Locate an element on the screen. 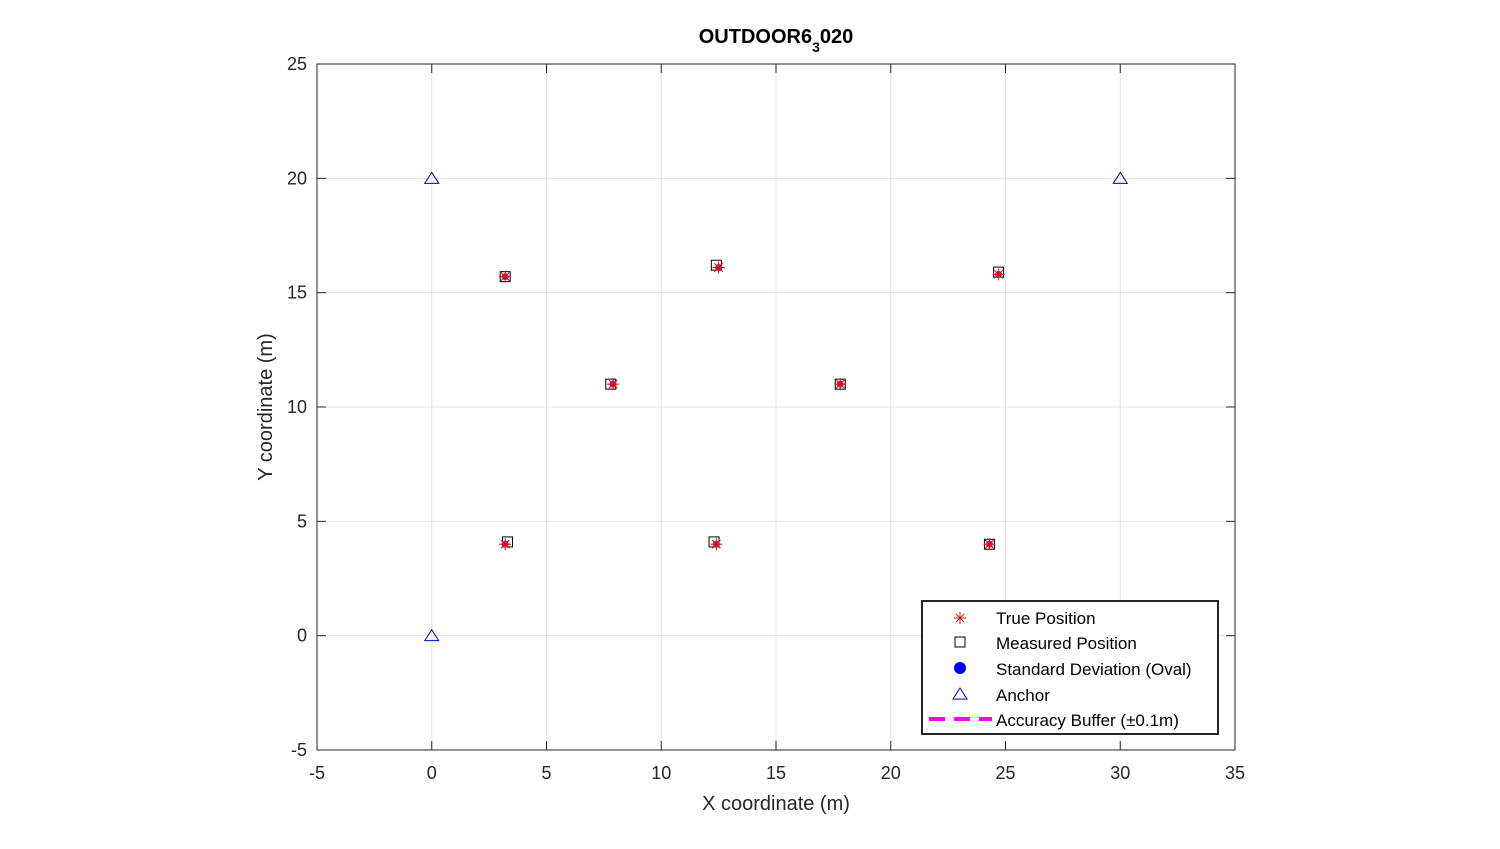  y-tick-label: 10 is located at coordinates (297, 407).